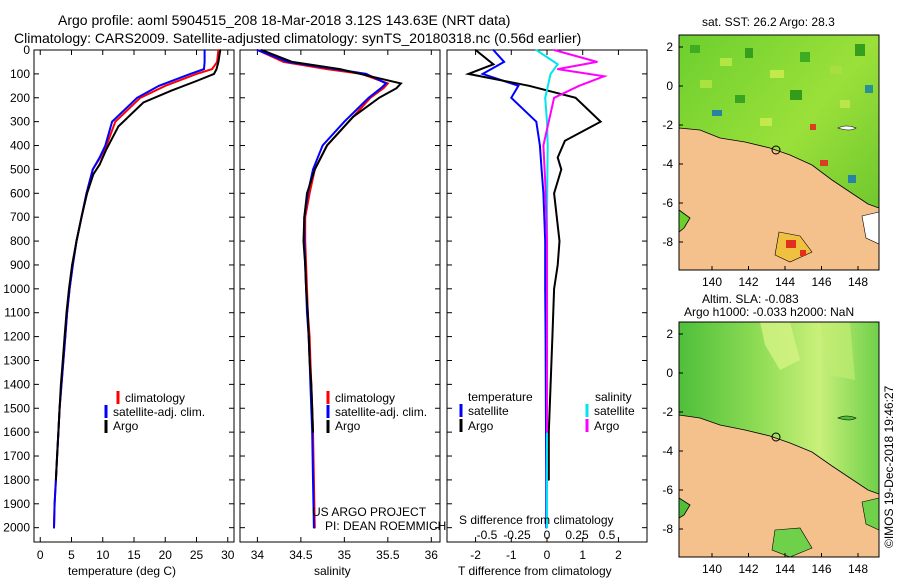  Describe the element at coordinates (577, 535) in the screenshot. I see `difference-s-tick-label: 0.25` at that location.